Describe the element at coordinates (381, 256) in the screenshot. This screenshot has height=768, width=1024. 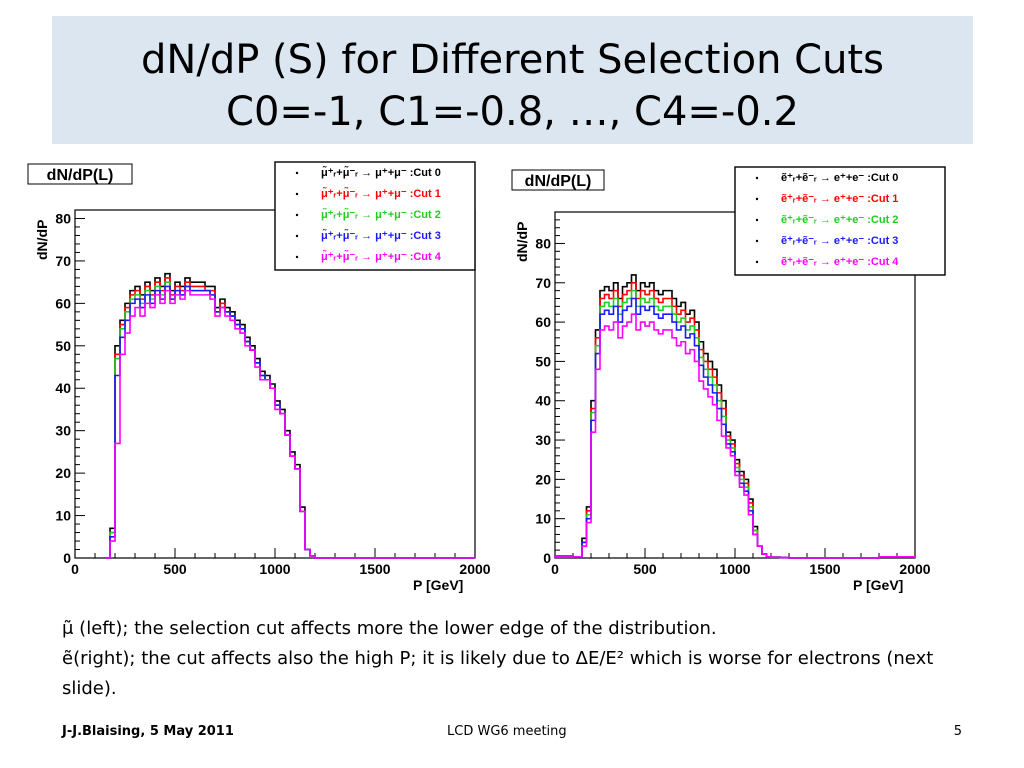
I see `legend-entry-cut-4: μ̃⁺ᵣ+μ̃⁻ᵣ → μ⁺+μ⁻ :Cut 4` at that location.